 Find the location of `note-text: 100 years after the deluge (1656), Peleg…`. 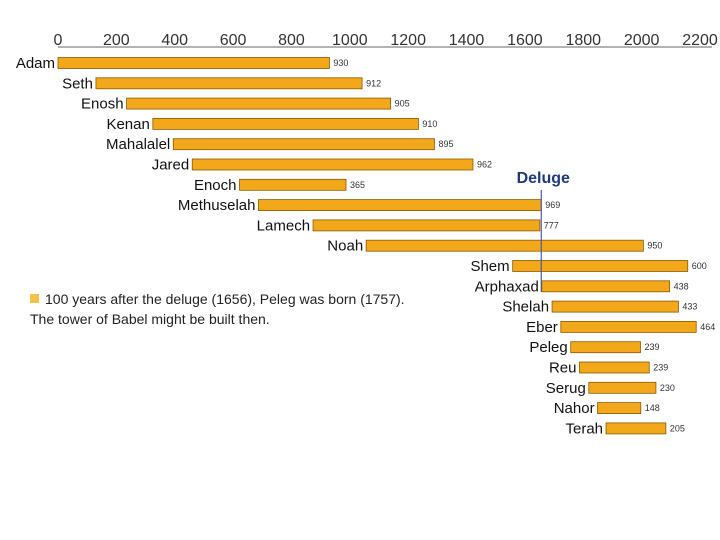

note-text: 100 years after the deluge (1656), Peleg… is located at coordinates (217, 309).